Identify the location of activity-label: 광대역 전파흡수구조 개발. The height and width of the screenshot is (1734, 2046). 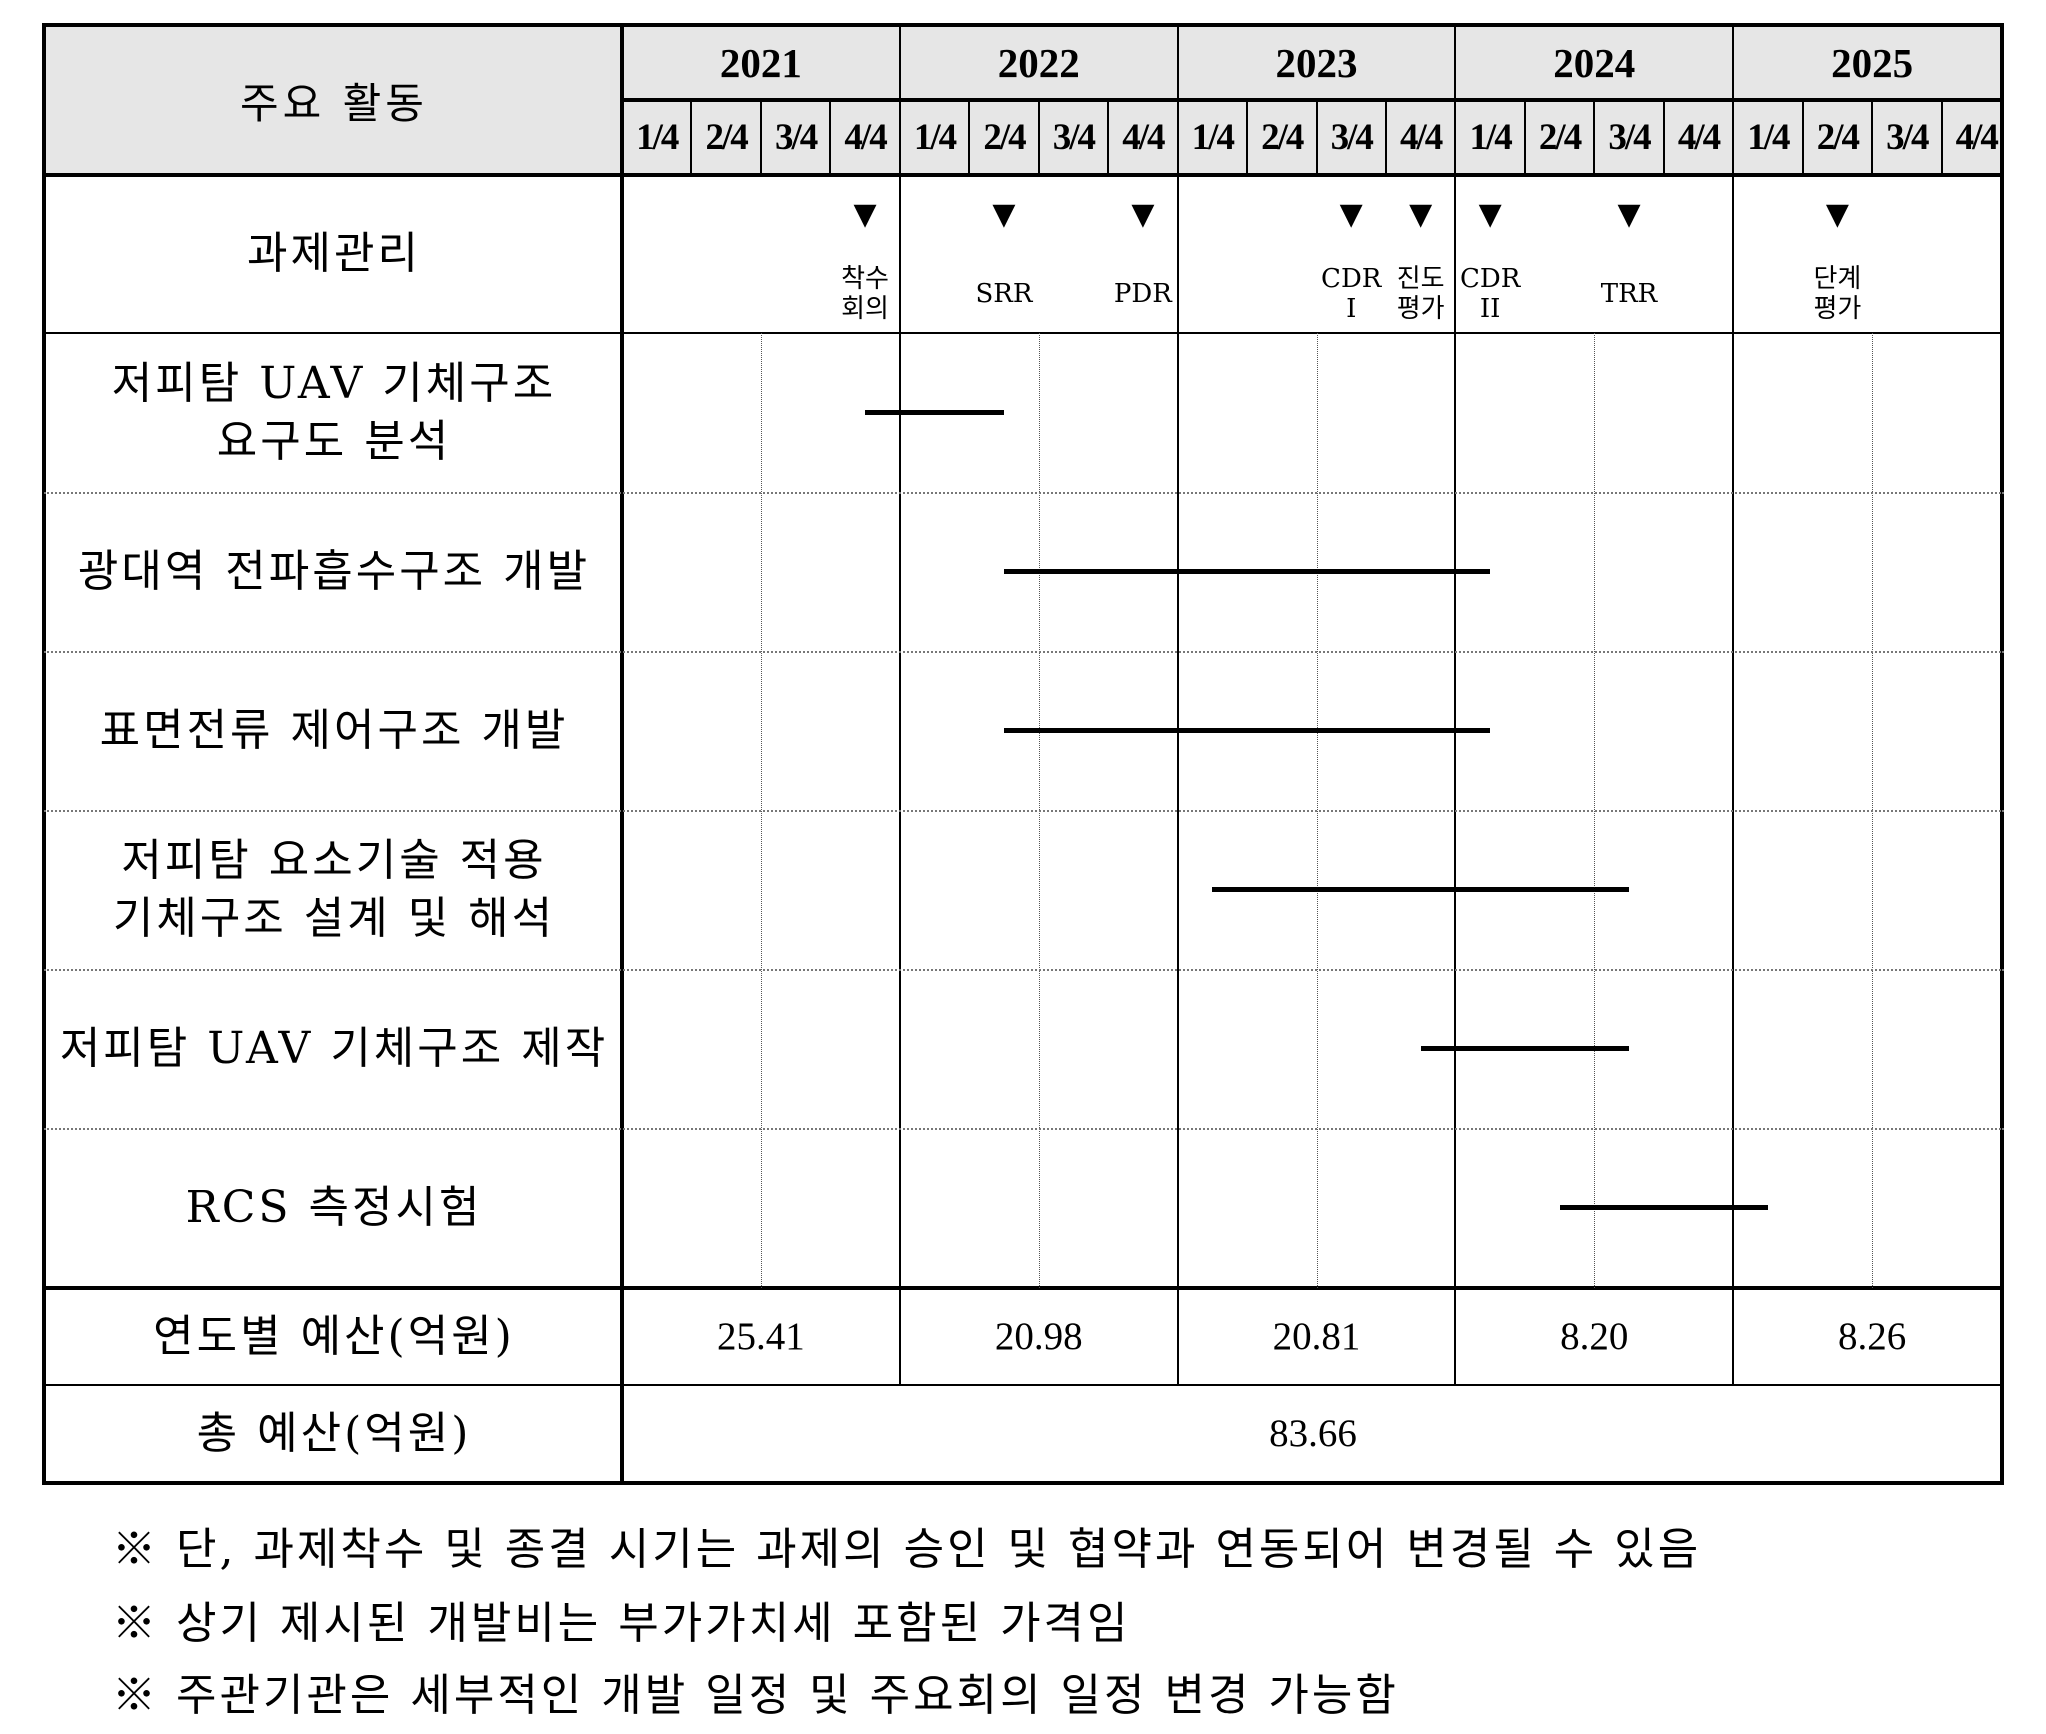
(334, 571).